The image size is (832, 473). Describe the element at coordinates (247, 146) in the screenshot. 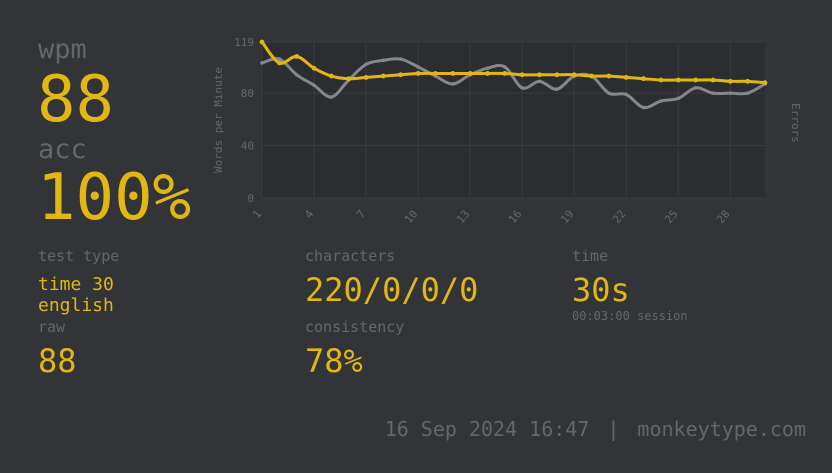

I see `y-tick-label: 40` at that location.